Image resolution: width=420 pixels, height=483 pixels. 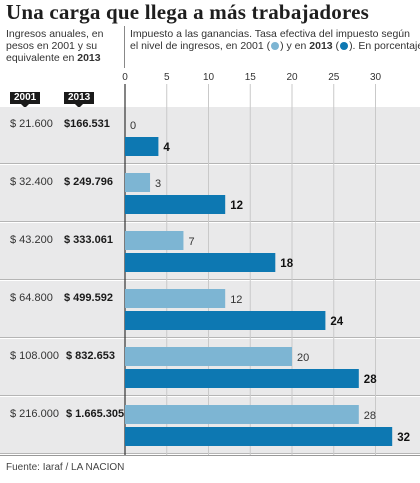 I want to click on legend-2001-dot, so click(x=275, y=46).